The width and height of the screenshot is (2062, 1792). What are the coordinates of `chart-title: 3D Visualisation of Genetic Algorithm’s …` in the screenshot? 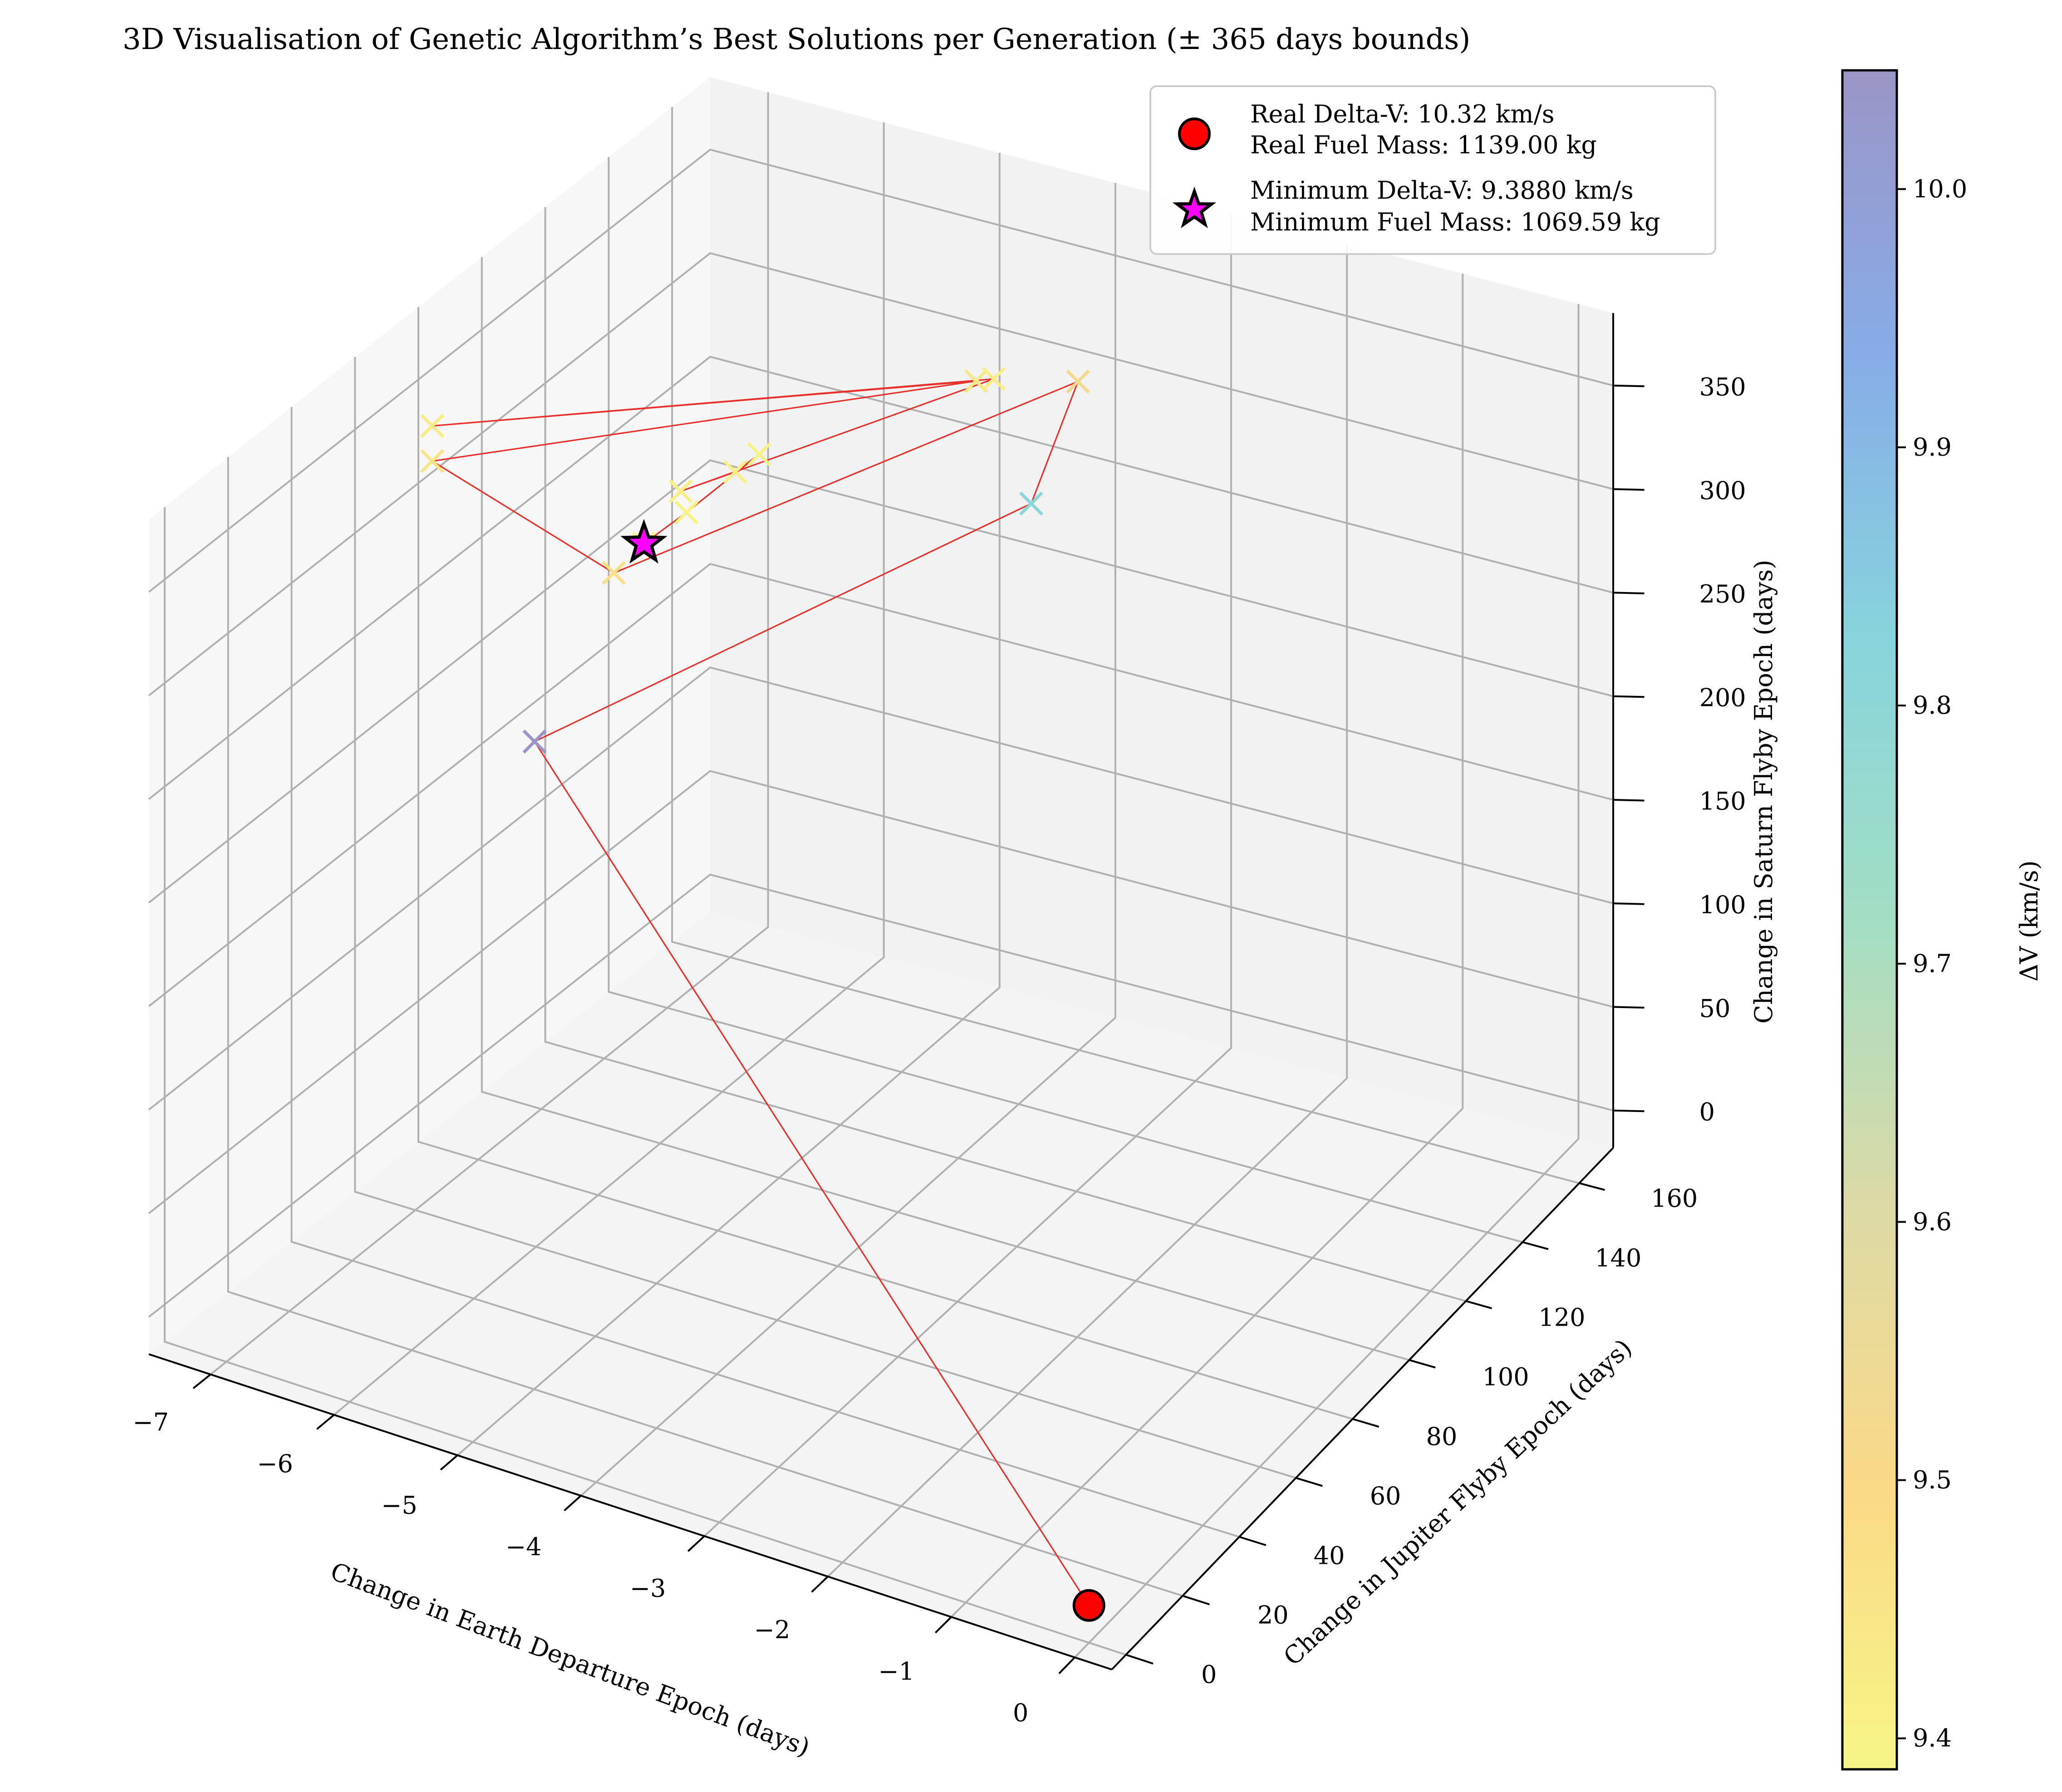 It's located at (796, 40).